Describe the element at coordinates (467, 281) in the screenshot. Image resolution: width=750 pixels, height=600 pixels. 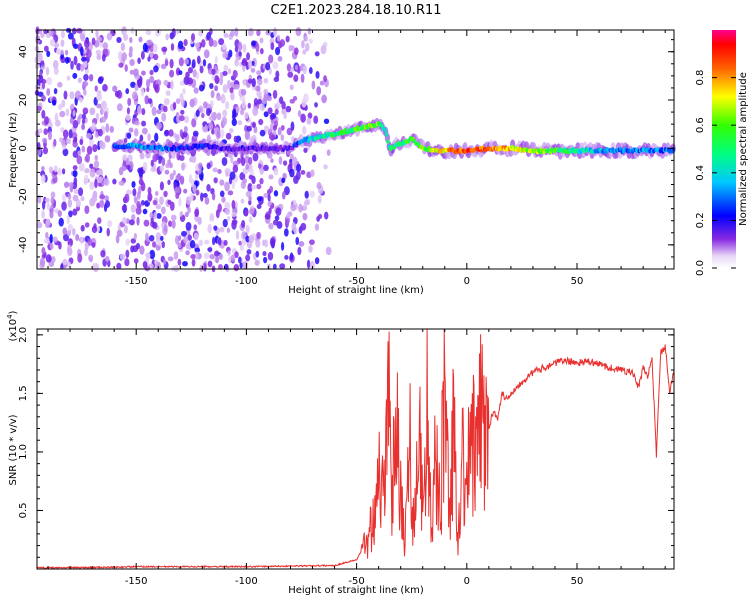
I see `x-tick-label: 0` at that location.